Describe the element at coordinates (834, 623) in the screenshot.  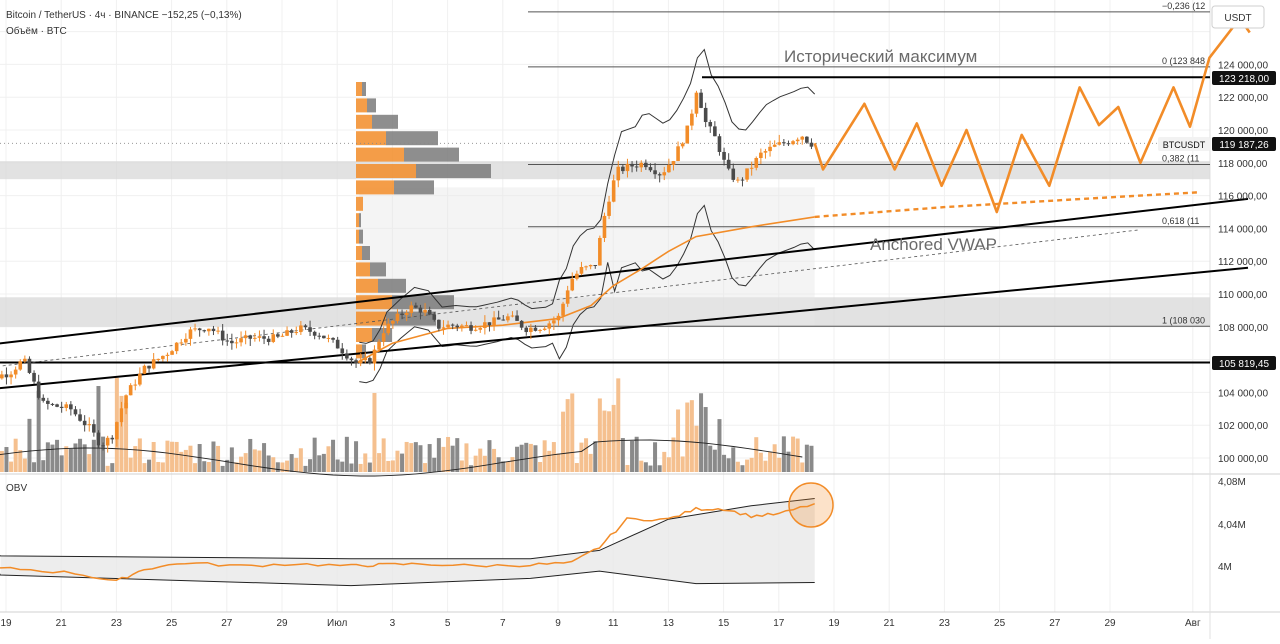
I see `x-axis-tick: 19` at that location.